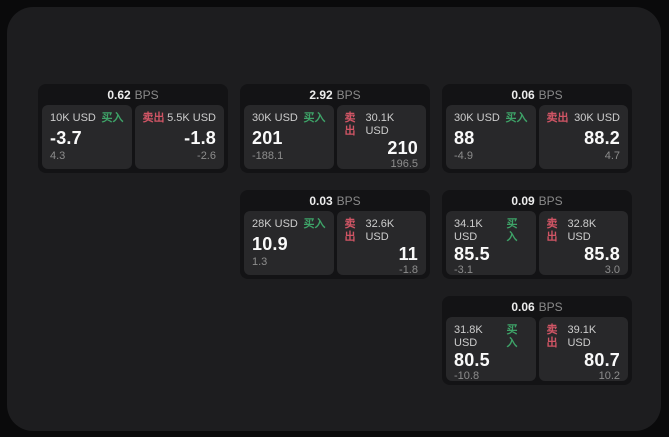 The height and width of the screenshot is (437, 669). What do you see at coordinates (609, 376) in the screenshot?
I see `sell-sub-value: 10.2` at bounding box center [609, 376].